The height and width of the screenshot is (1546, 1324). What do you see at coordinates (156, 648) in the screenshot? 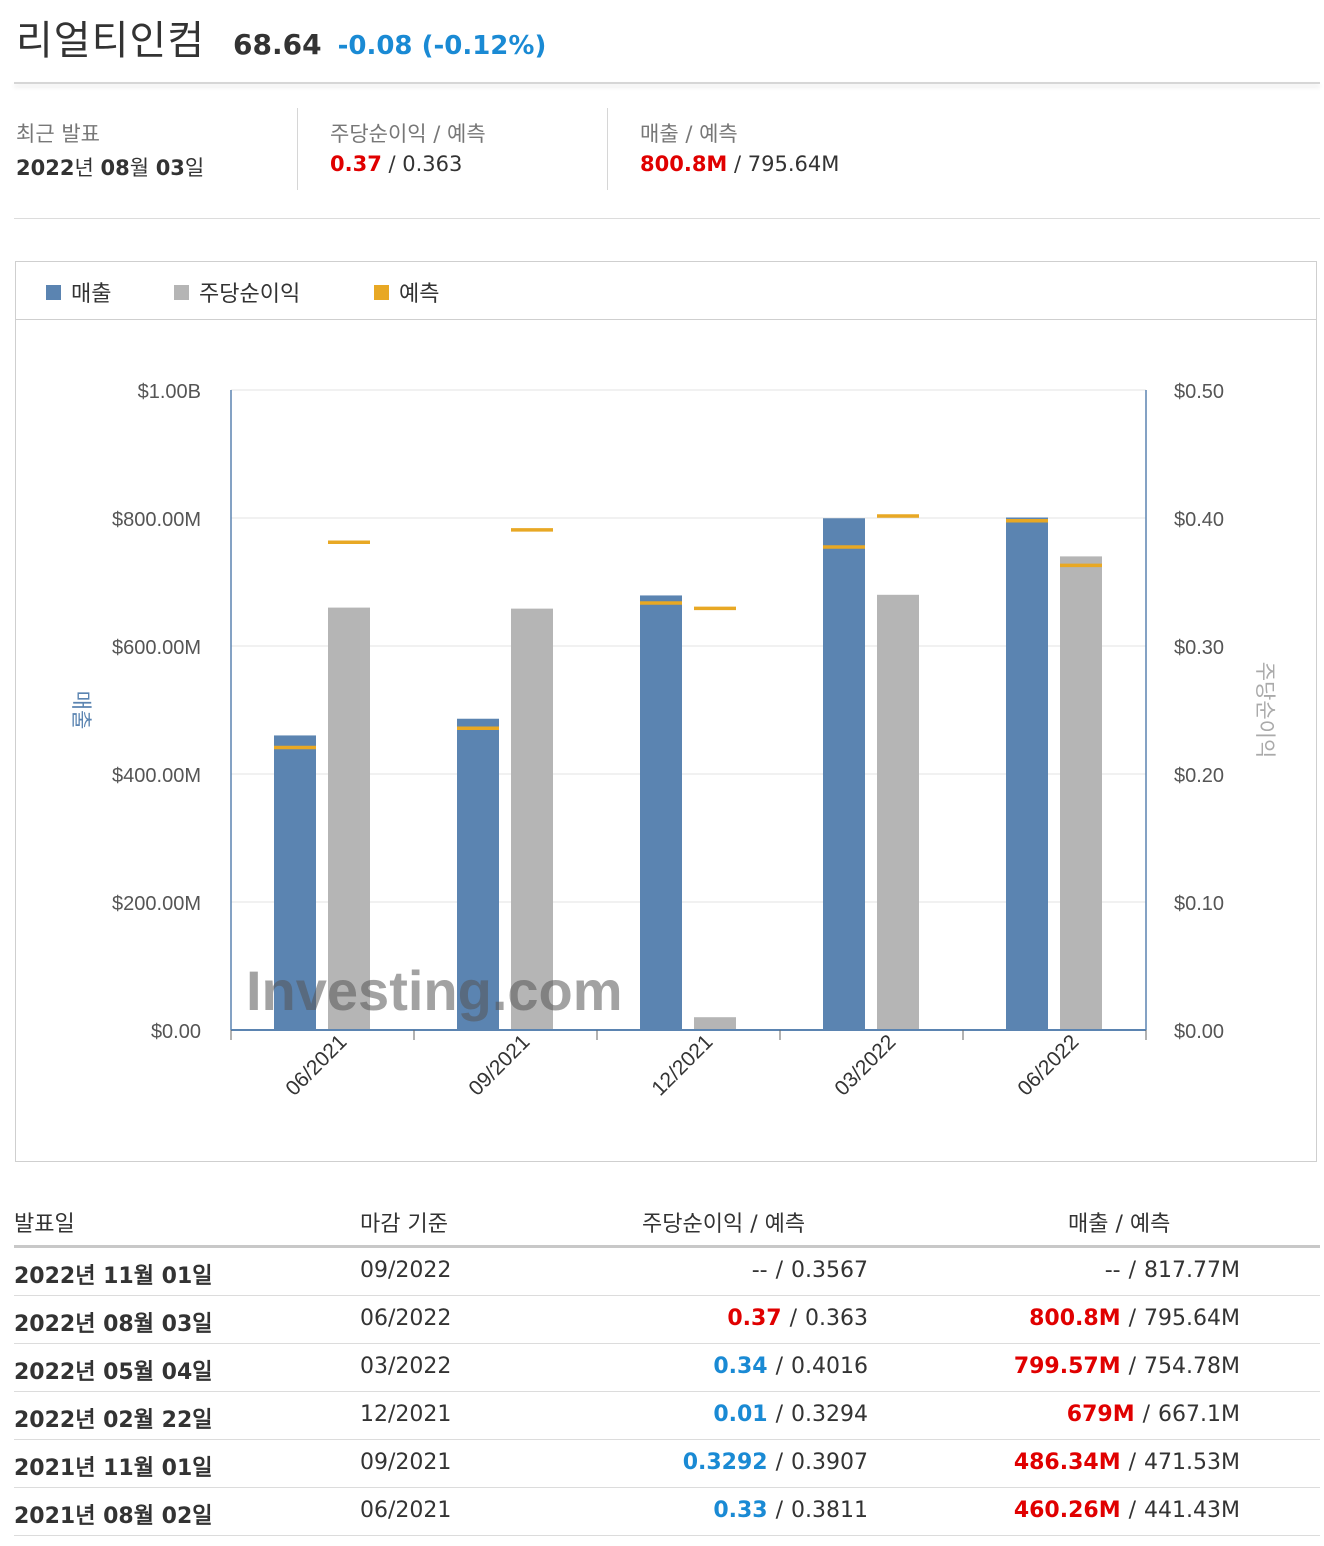
I see `left-tick-label: $600.00M` at bounding box center [156, 648].